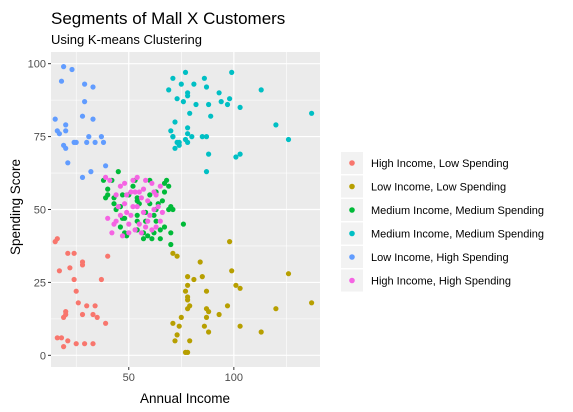 This screenshot has height=412, width=573. I want to click on legend-label: High Income, Low Spending, so click(440, 164).